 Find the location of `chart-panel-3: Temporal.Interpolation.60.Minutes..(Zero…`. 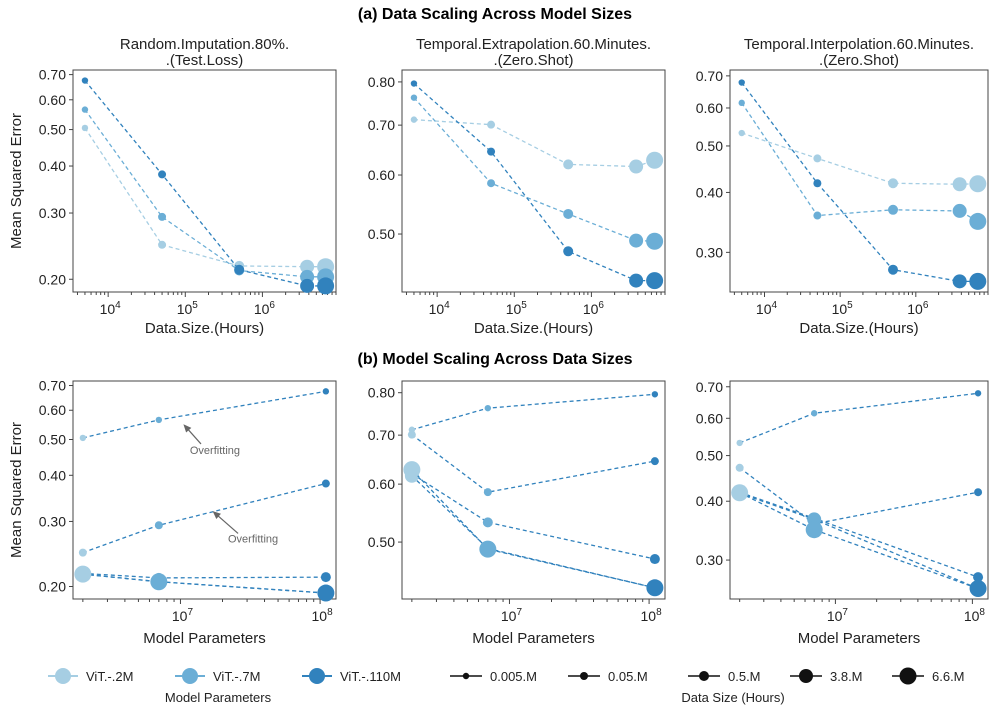

chart-panel-3: Temporal.Interpolation.60.Minutes..(Zero… is located at coordinates (842, 186).